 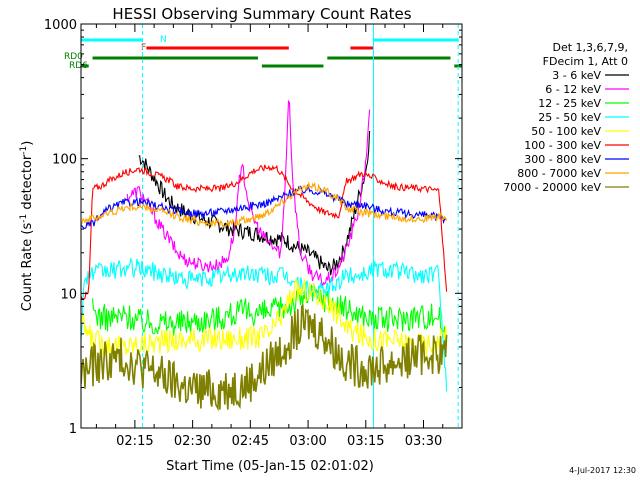 I want to click on y-label-main: Count Rate (s, so click(x=27, y=267).